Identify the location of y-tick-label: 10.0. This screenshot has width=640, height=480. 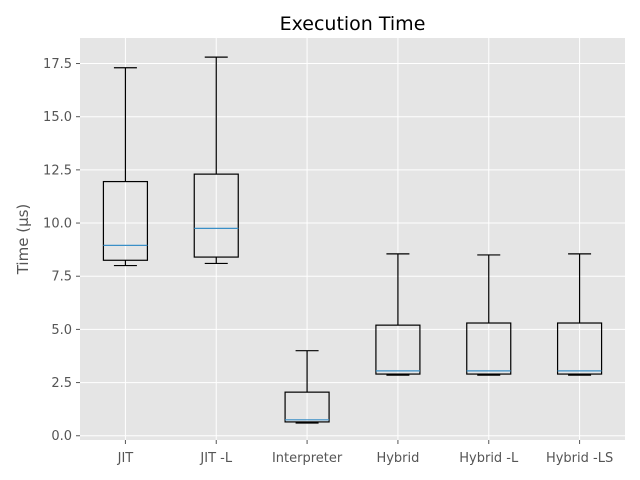
(57, 224).